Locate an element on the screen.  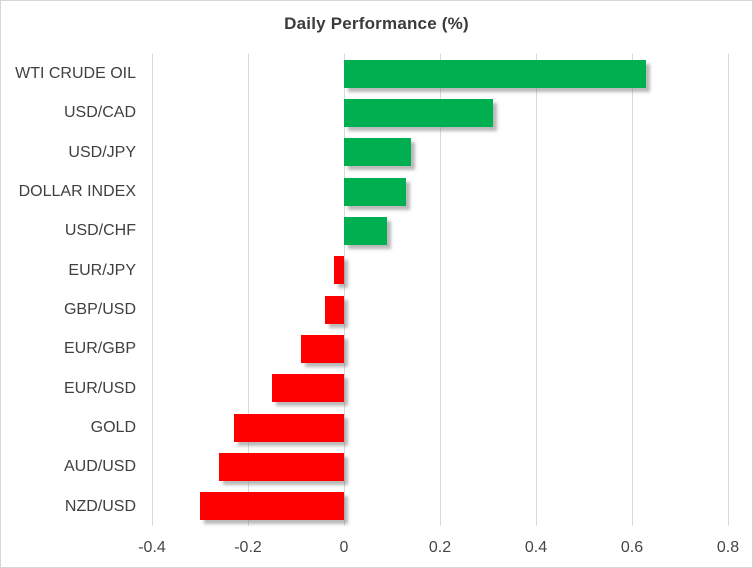
bar-eur-gbp is located at coordinates (322, 349).